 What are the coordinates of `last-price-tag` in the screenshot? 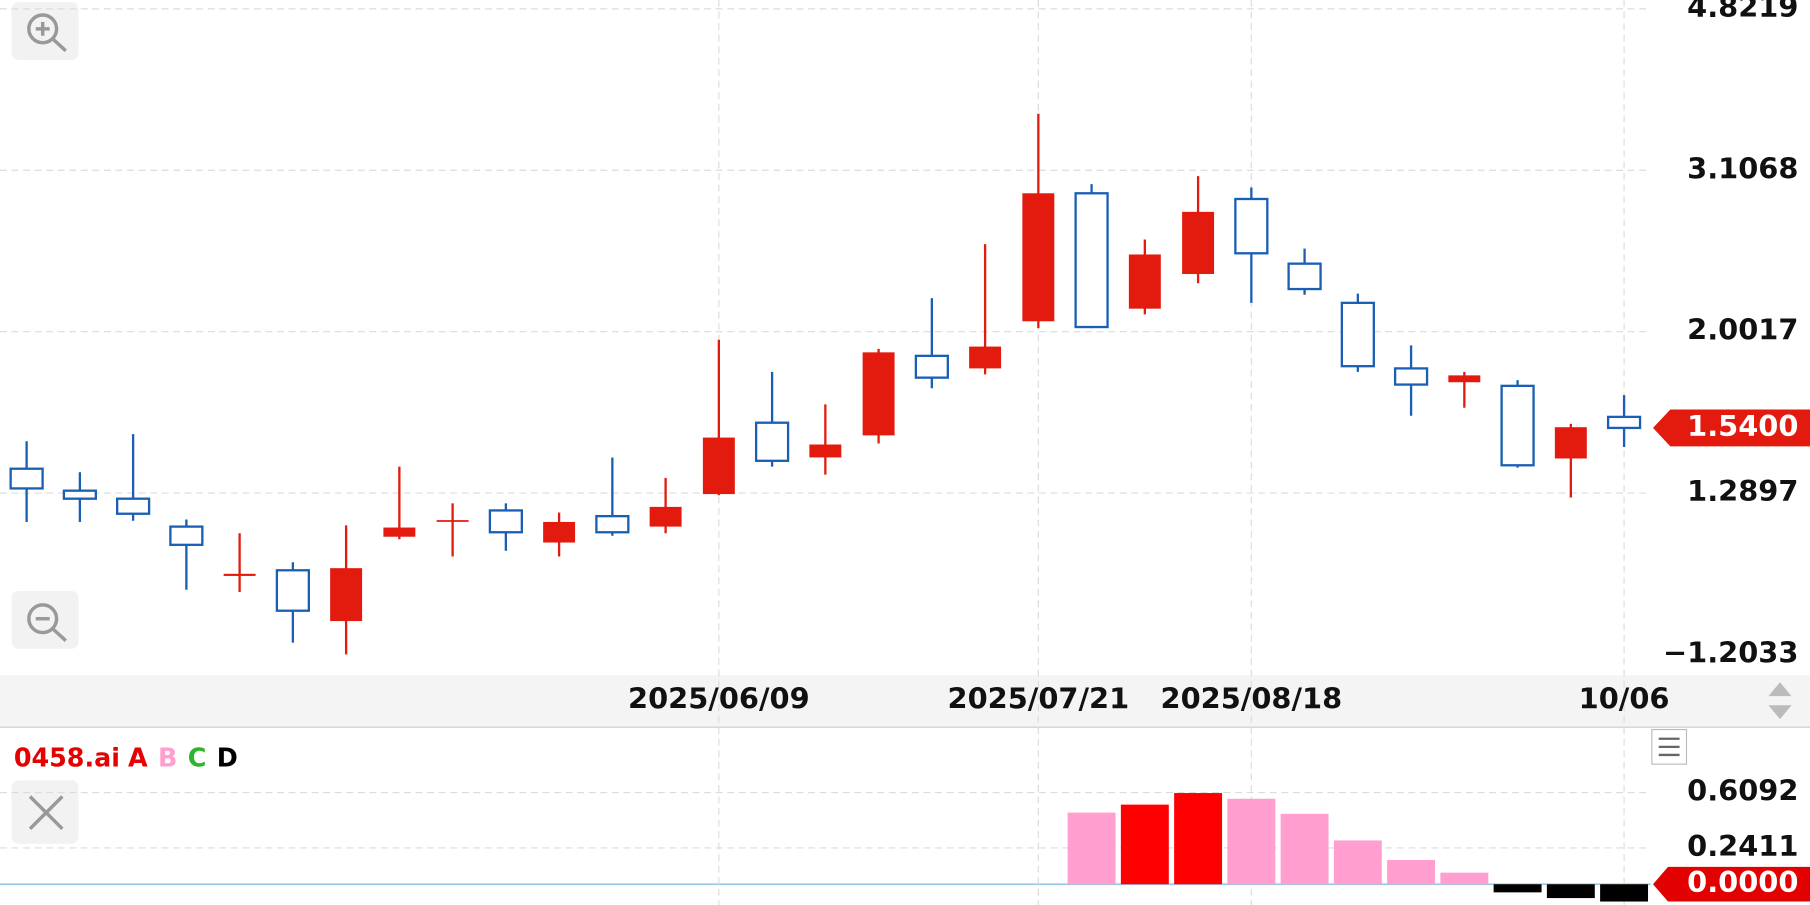 It's located at (1731, 428).